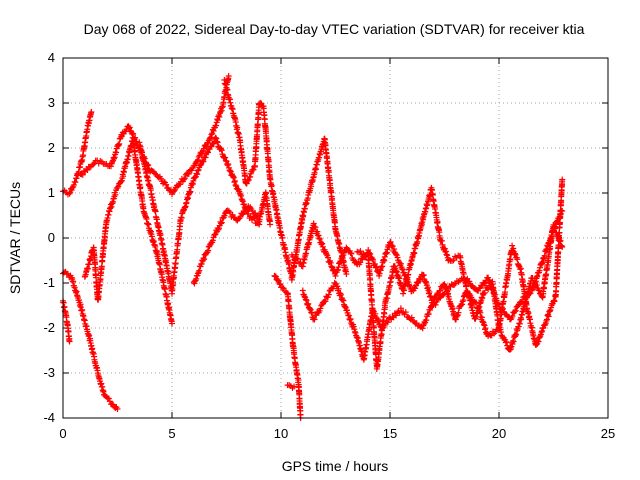 This screenshot has width=640, height=480. Describe the element at coordinates (49, 417) in the screenshot. I see `y-tick-label: -4` at that location.